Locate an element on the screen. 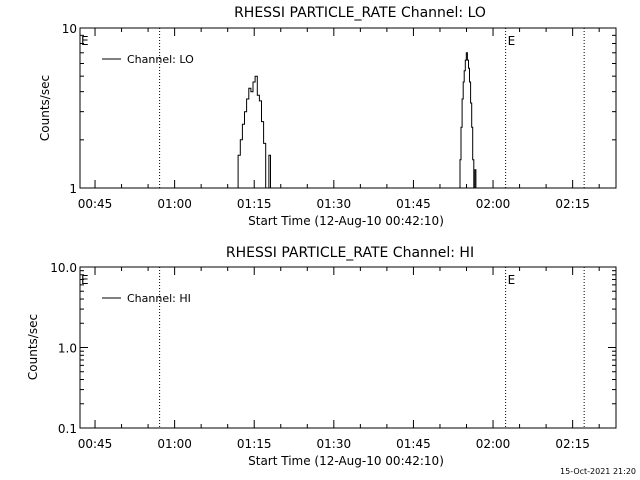 The image size is (640, 480). hi-legend: Channel: HI is located at coordinates (146, 298).